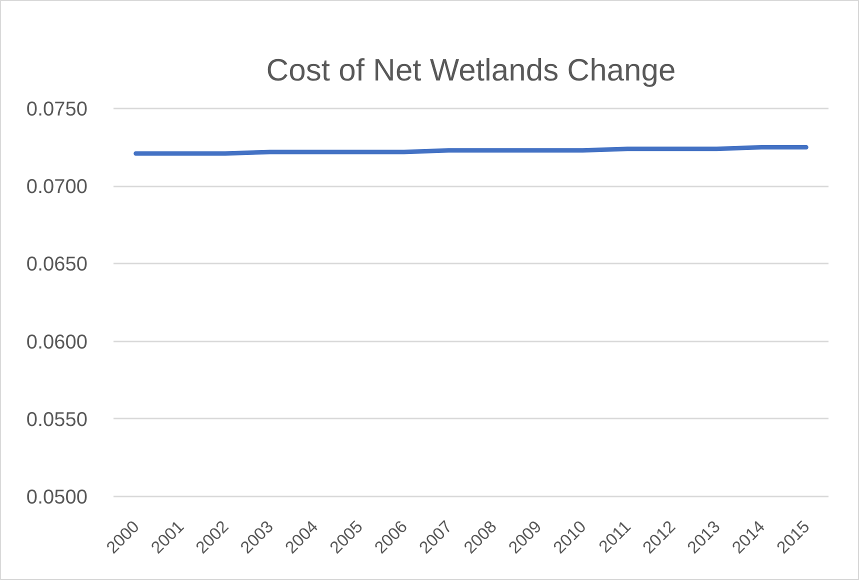 Image resolution: width=861 pixels, height=582 pixels. Describe the element at coordinates (471, 150) in the screenshot. I see `line-series` at that location.